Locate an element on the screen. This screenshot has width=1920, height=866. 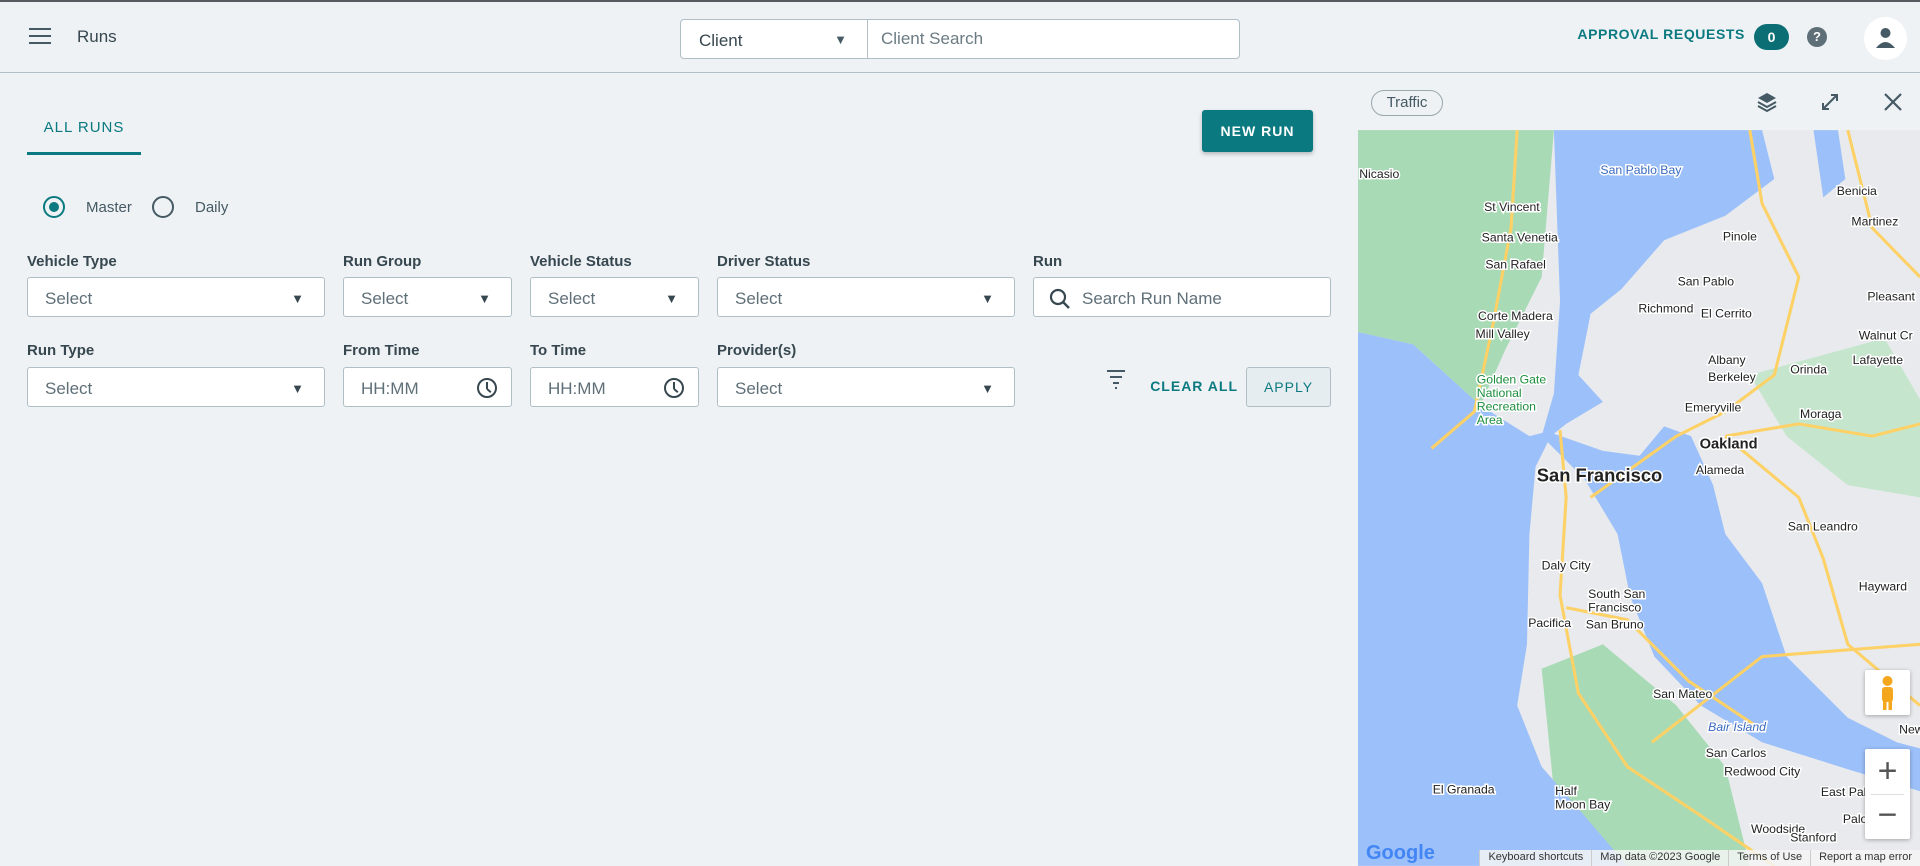
avatar is located at coordinates (1885, 38).